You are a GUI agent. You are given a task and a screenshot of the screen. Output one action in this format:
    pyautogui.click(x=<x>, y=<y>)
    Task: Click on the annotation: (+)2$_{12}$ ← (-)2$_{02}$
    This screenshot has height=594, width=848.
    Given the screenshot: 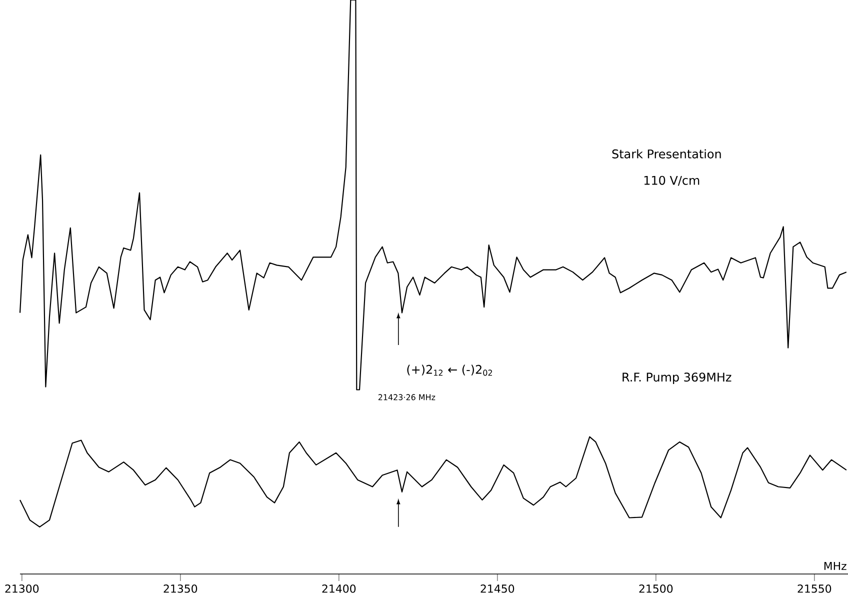 What is the action you would take?
    pyautogui.click(x=449, y=370)
    